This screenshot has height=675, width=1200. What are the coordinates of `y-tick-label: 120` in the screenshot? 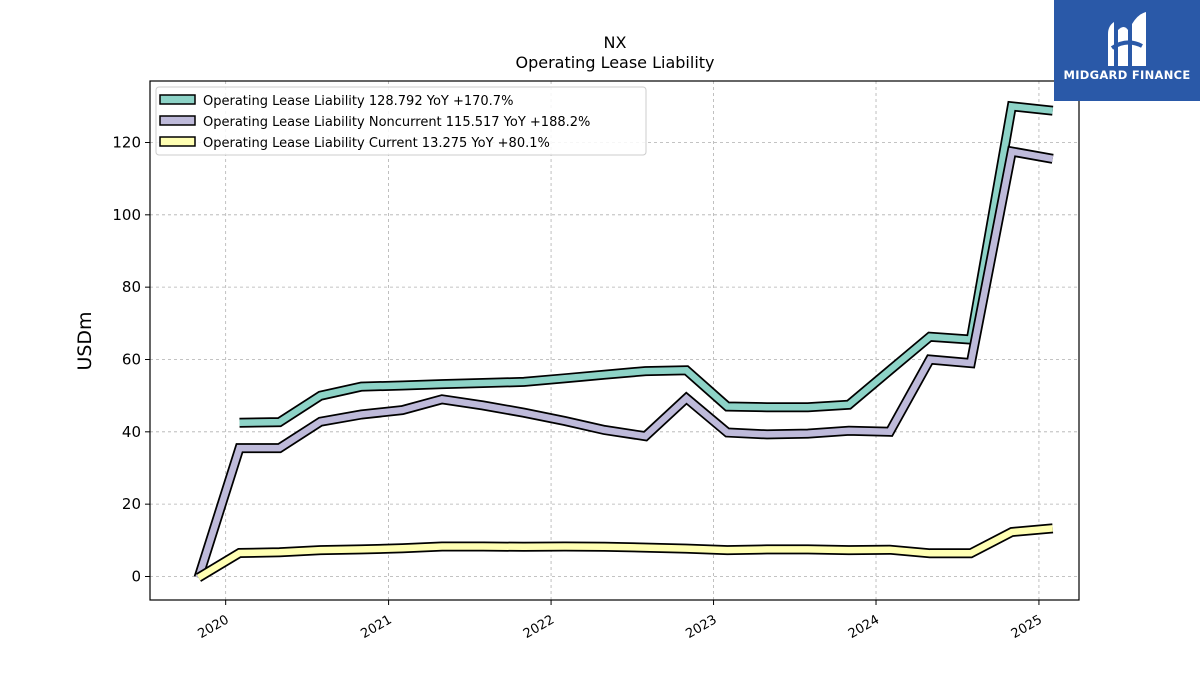 It's located at (126, 142).